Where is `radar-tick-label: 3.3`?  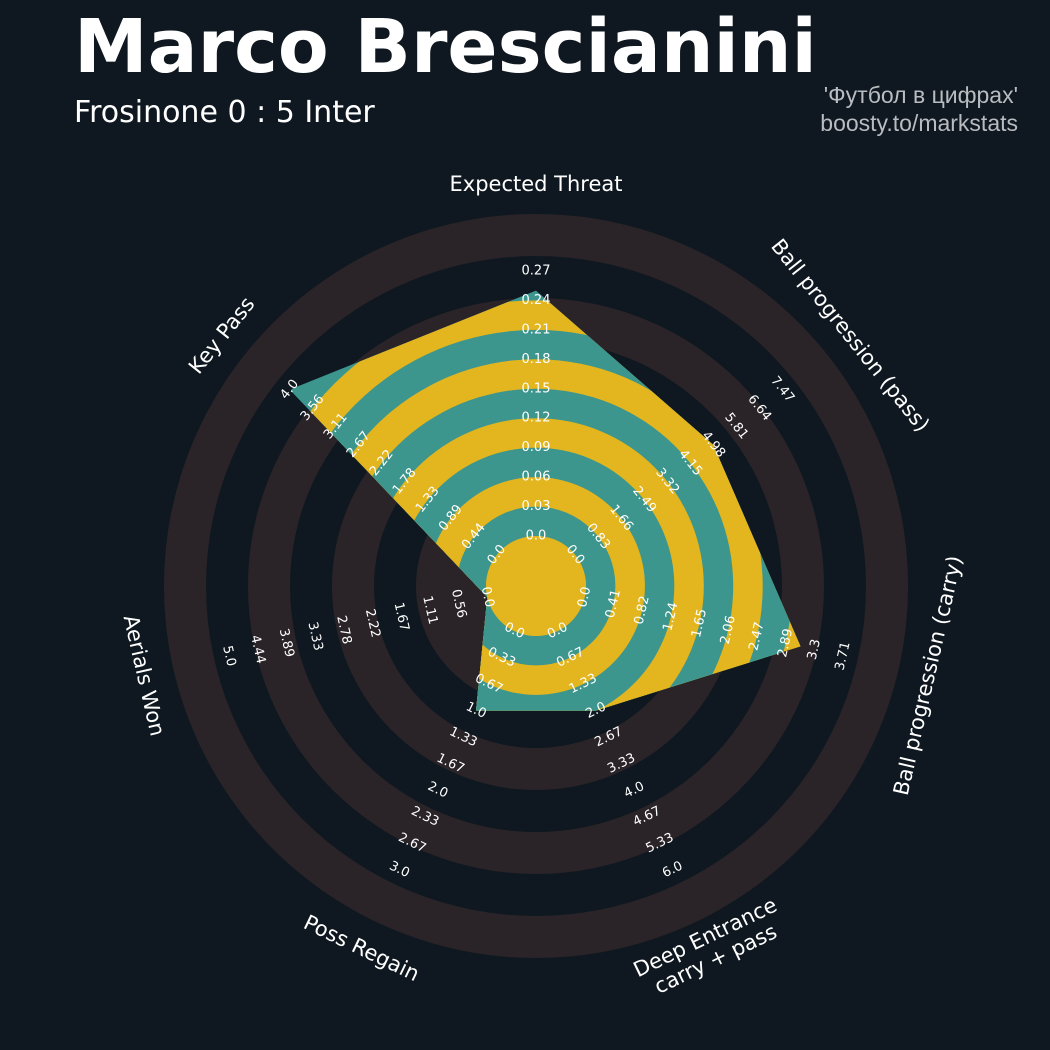
radar-tick-label: 3.3 is located at coordinates (814, 650).